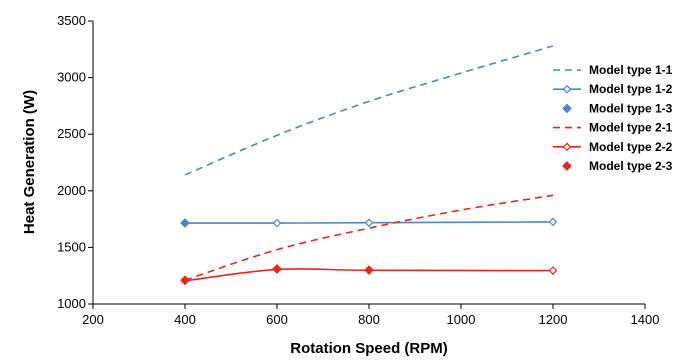 The width and height of the screenshot is (678, 360). Describe the element at coordinates (645, 319) in the screenshot. I see `x-tick-label: 1400` at that location.